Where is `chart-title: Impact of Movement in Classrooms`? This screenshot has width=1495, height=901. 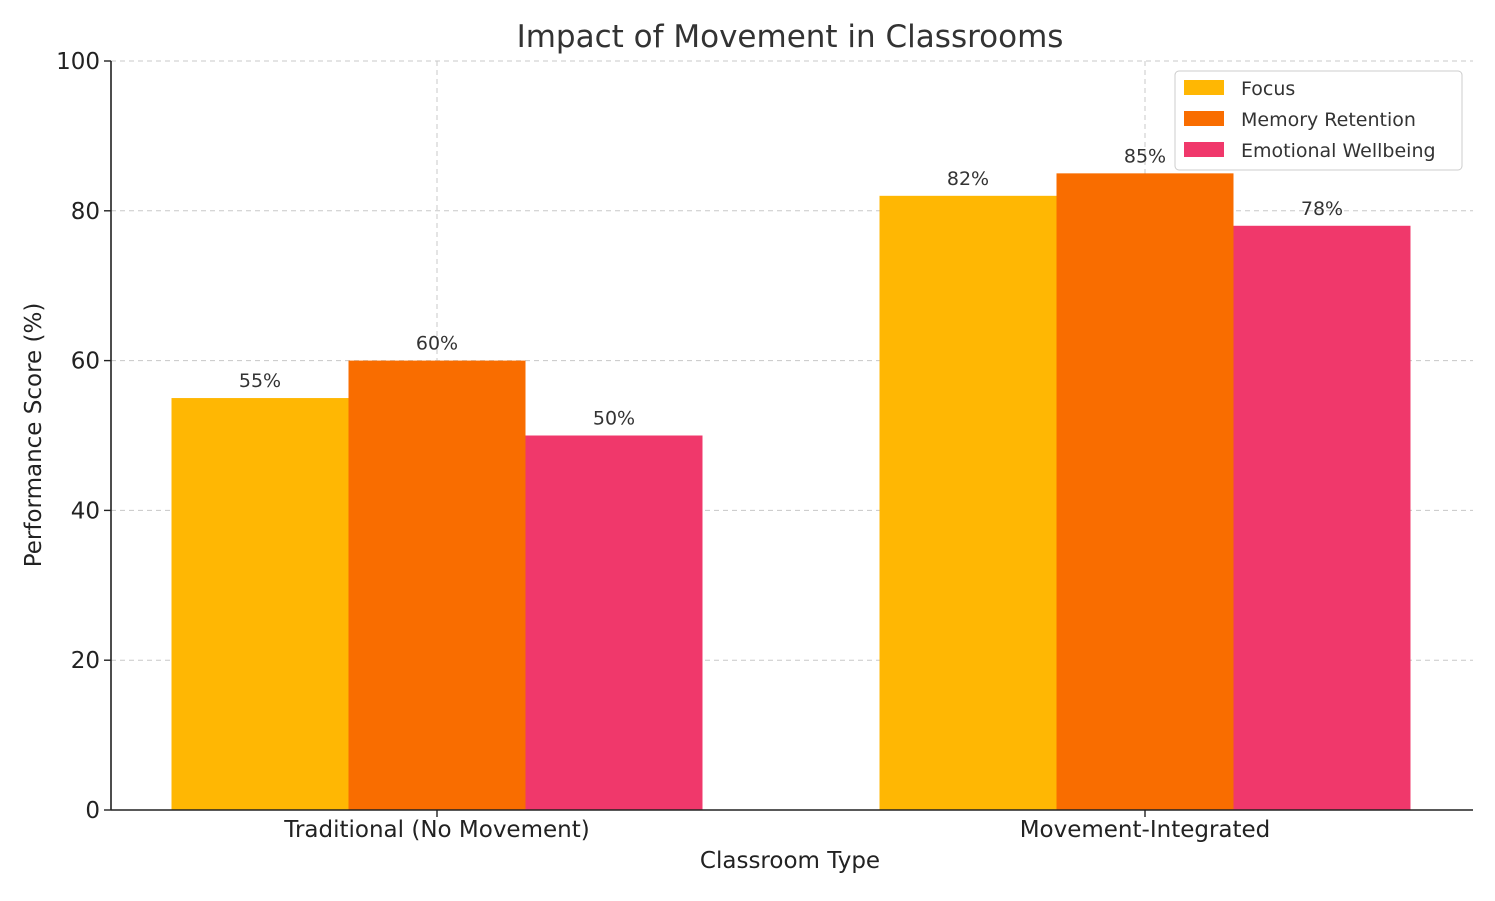 chart-title: Impact of Movement in Classrooms is located at coordinates (790, 37).